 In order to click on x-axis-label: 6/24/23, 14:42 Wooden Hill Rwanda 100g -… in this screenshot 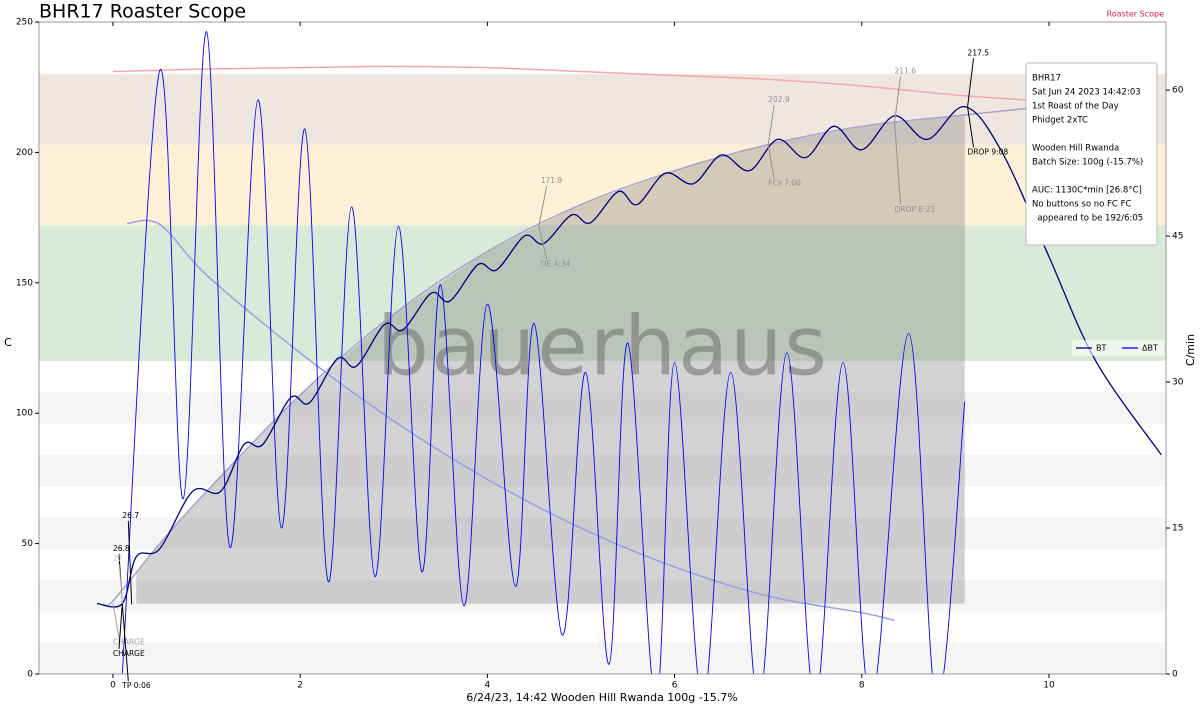, I will do `click(601, 697)`.